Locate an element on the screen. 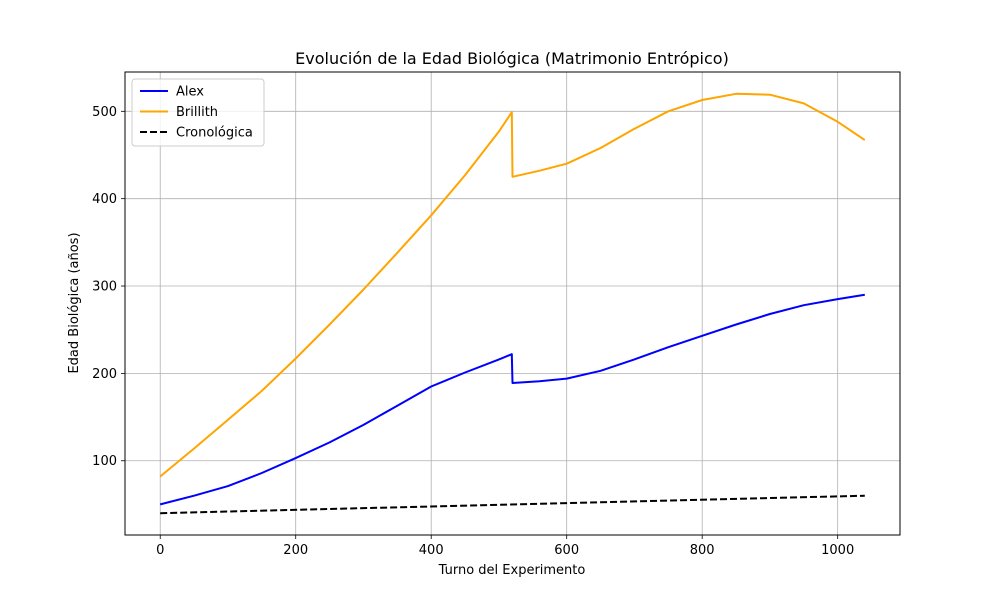 The width and height of the screenshot is (1000, 600). legend-box is located at coordinates (198, 112).